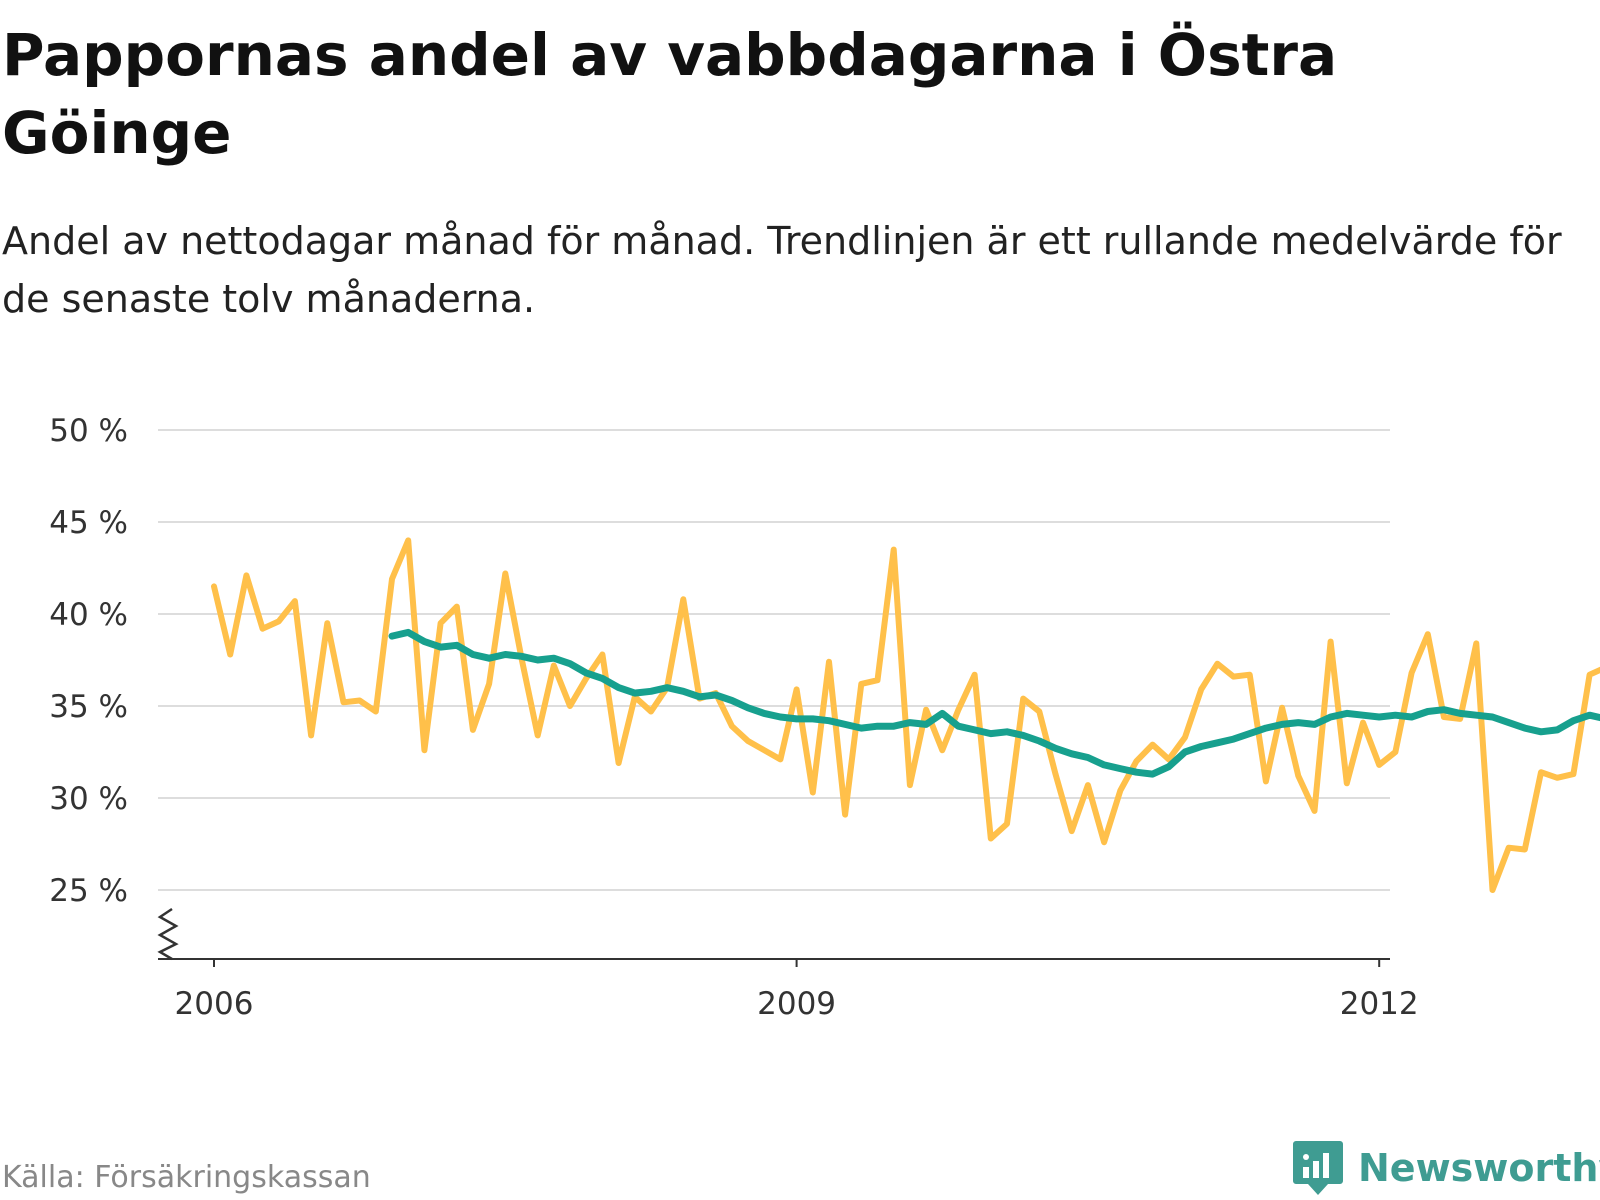 This screenshot has width=1600, height=1200. Describe the element at coordinates (88, 523) in the screenshot. I see `y-tick-label: 45 %` at that location.